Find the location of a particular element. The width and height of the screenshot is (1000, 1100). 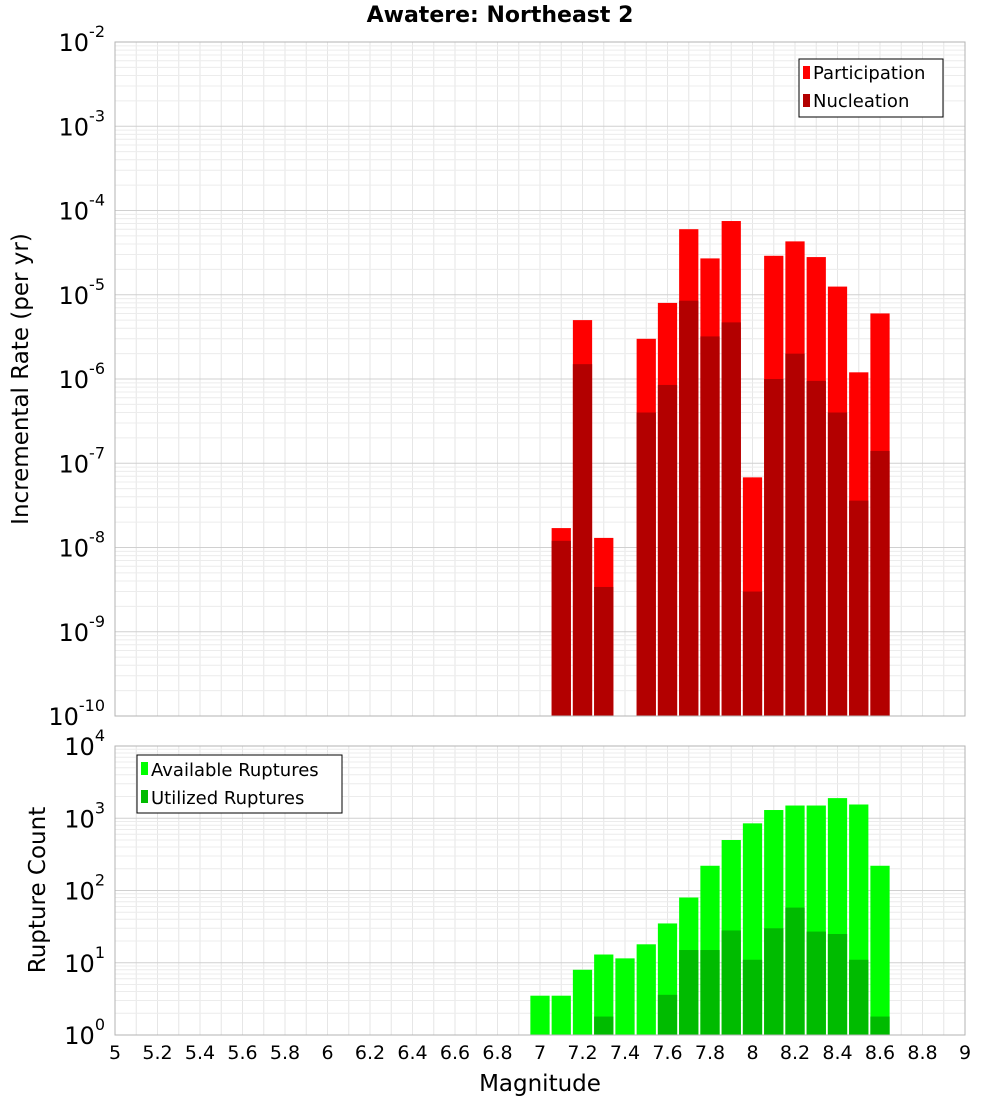

count-legend: Available Ruptures Utilized Ruptures is located at coordinates (239, 784).